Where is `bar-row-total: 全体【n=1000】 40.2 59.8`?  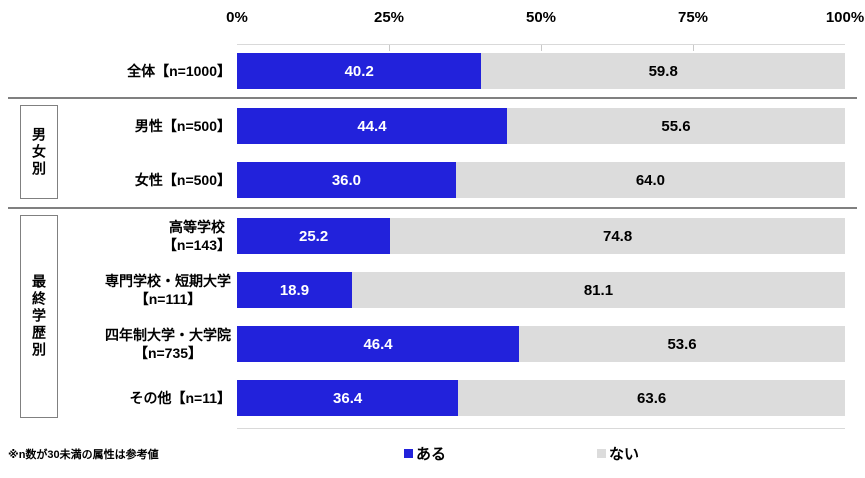
bar-row-total: 全体【n=1000】 40.2 59.8 is located at coordinates (432, 71).